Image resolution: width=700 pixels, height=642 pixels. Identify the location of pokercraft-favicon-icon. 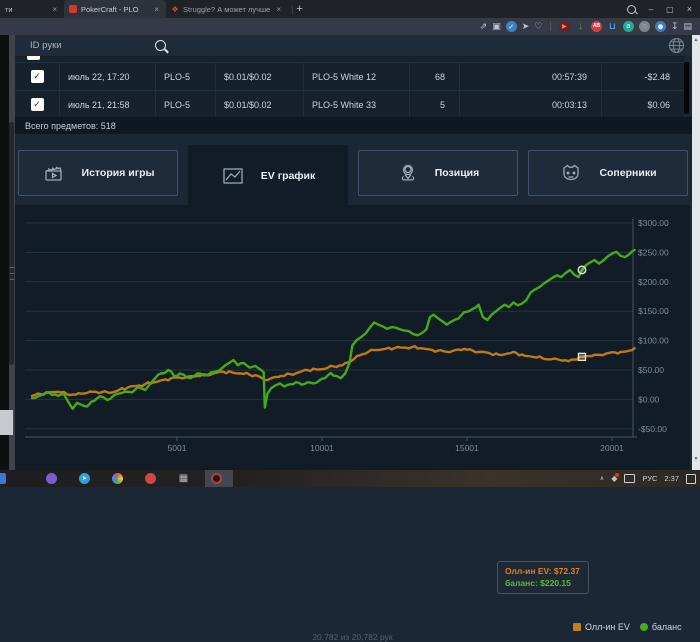
(73, 9).